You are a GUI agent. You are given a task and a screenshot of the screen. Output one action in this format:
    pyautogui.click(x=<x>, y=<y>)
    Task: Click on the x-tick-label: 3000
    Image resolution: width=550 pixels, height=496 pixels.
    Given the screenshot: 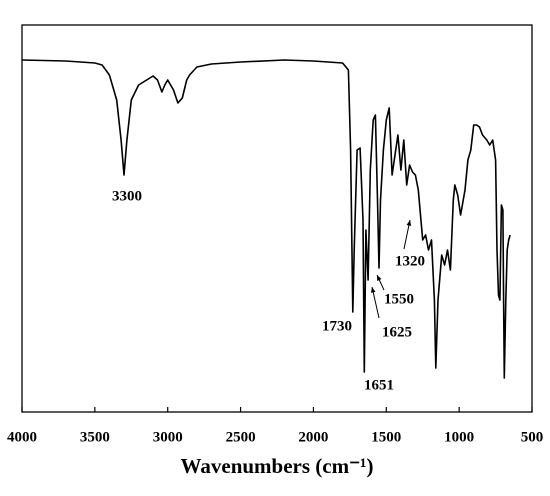 What is the action you would take?
    pyautogui.click(x=168, y=437)
    